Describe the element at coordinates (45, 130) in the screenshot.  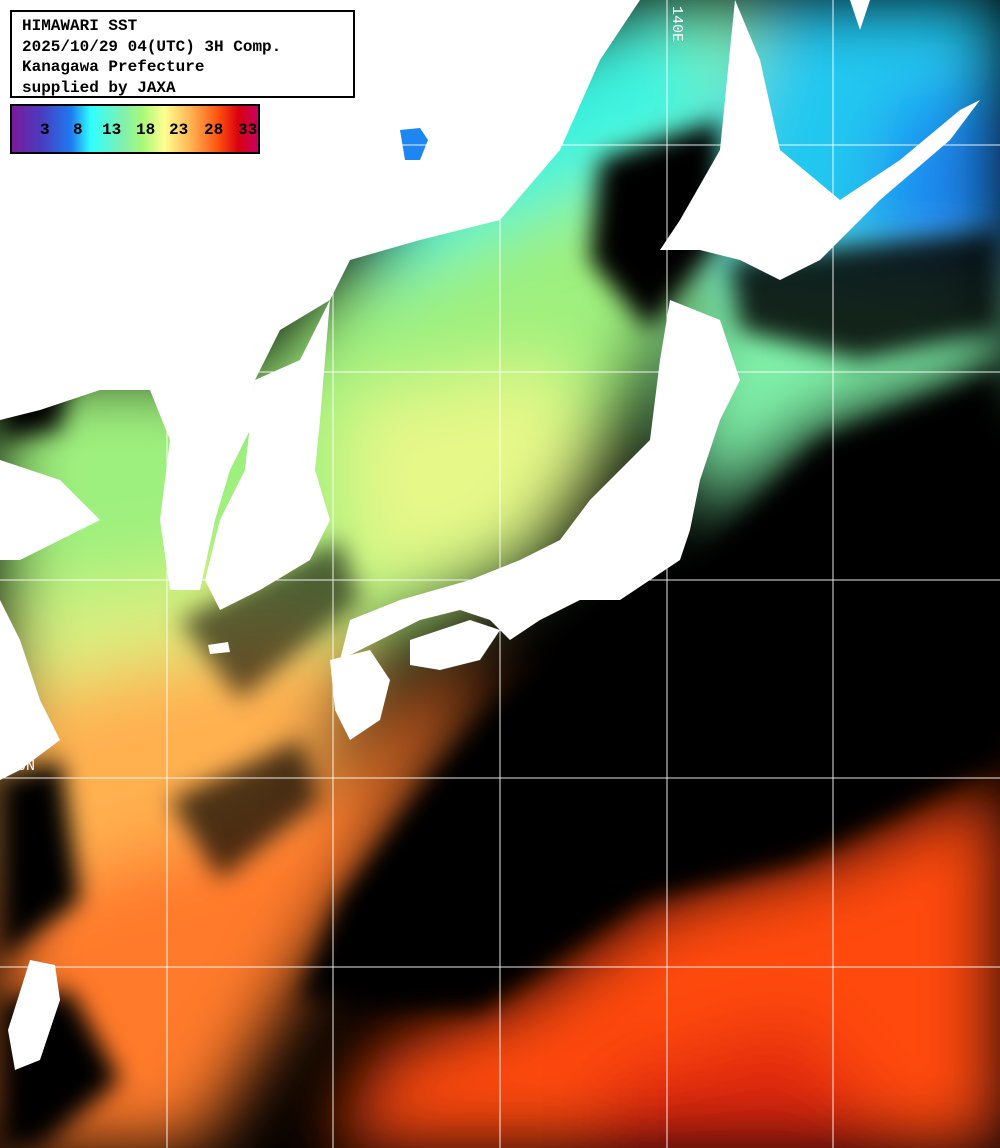
I see `scale-tick: 3` at that location.